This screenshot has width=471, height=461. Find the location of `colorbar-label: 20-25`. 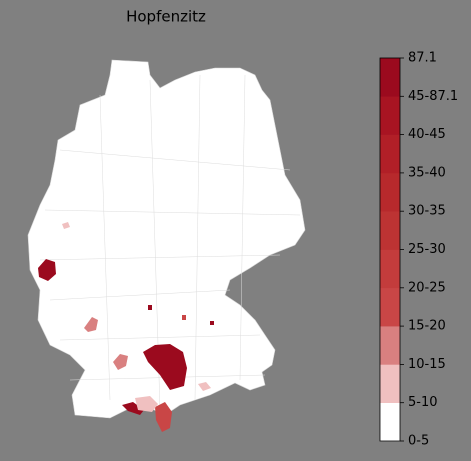

colorbar-label: 20-25 is located at coordinates (427, 287).